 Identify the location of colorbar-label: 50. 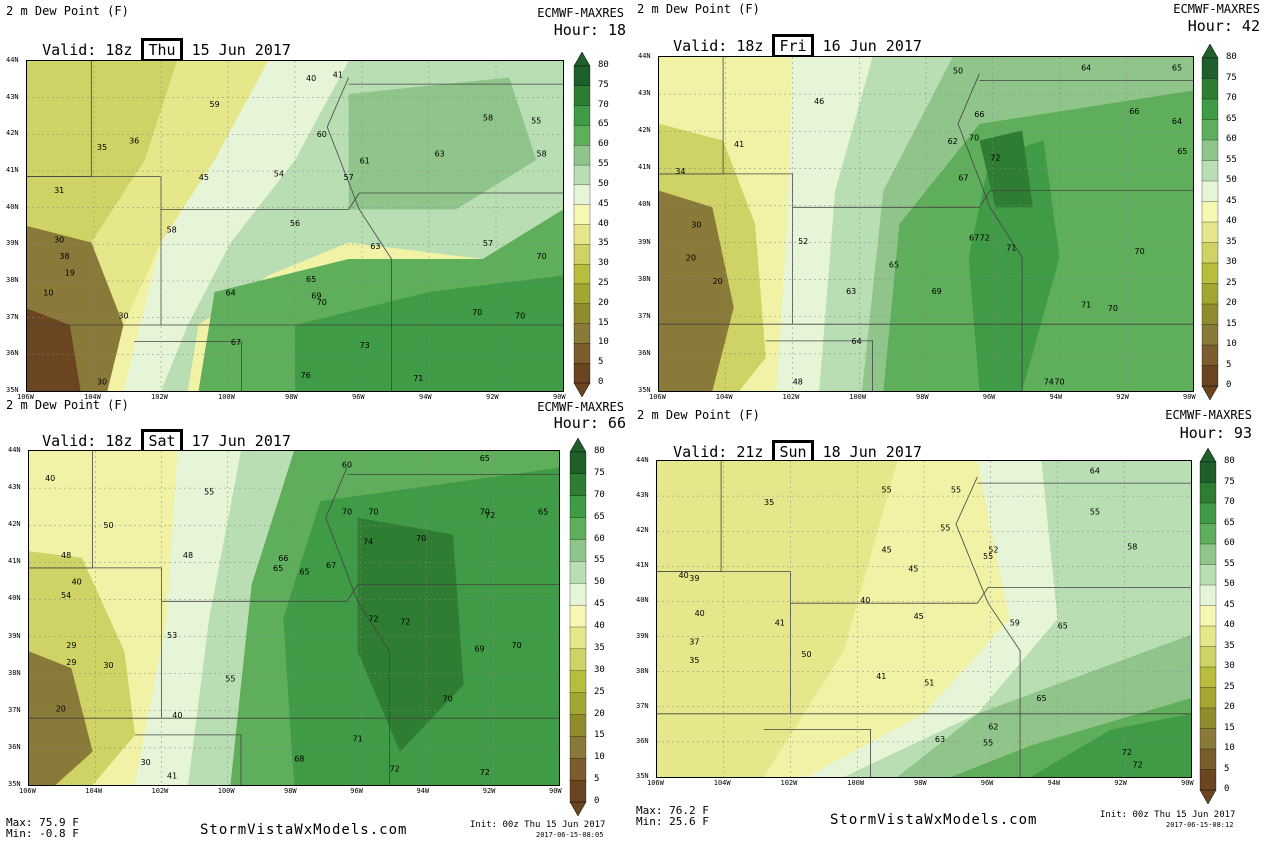
(603, 183).